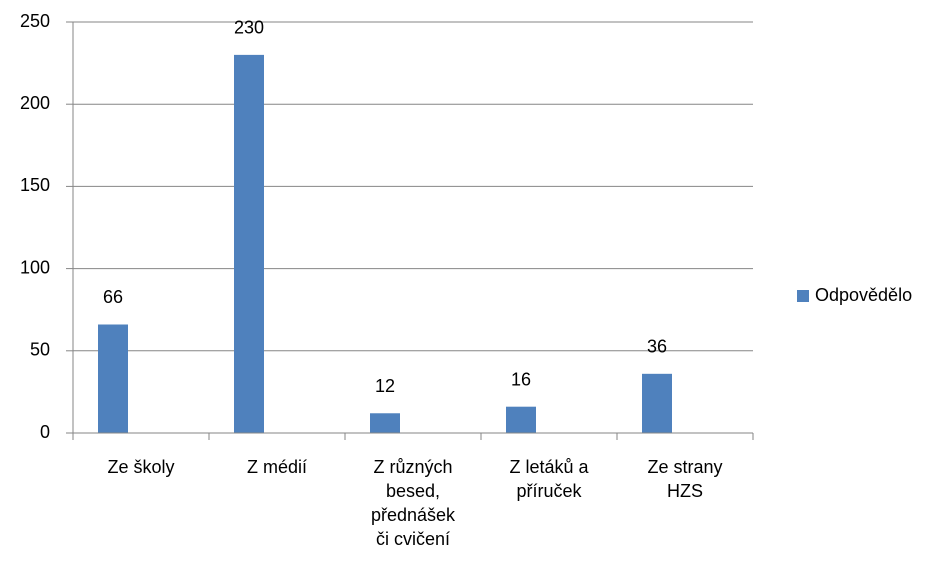  I want to click on x-tick-label: Z letáků a příruček, so click(549, 479).